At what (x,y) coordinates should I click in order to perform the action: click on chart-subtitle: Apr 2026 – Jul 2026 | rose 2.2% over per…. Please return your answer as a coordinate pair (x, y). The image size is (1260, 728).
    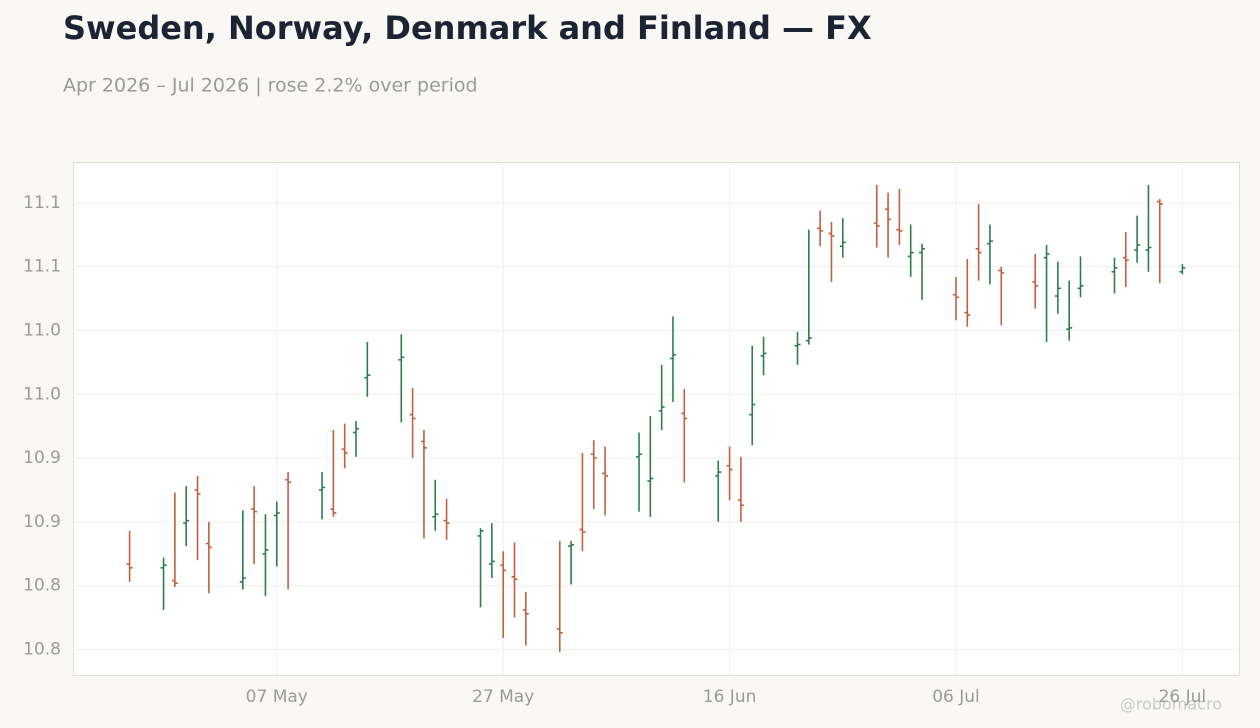
    Looking at the image, I should click on (270, 86).